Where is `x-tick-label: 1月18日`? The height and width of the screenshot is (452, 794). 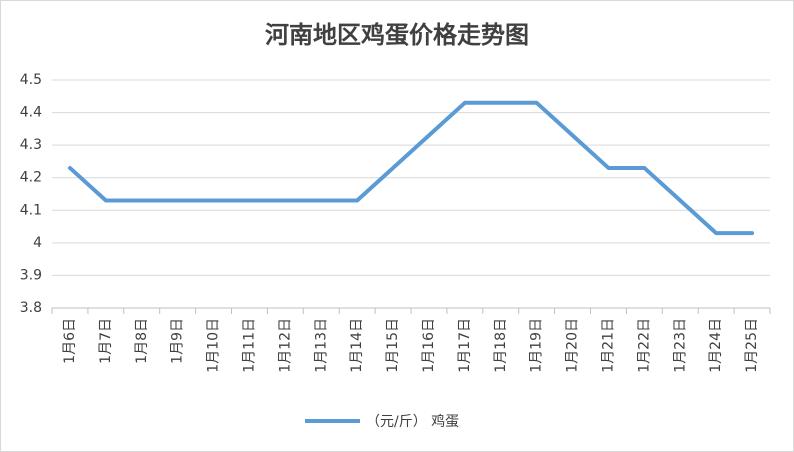
x-tick-label: 1月18日 is located at coordinates (501, 345).